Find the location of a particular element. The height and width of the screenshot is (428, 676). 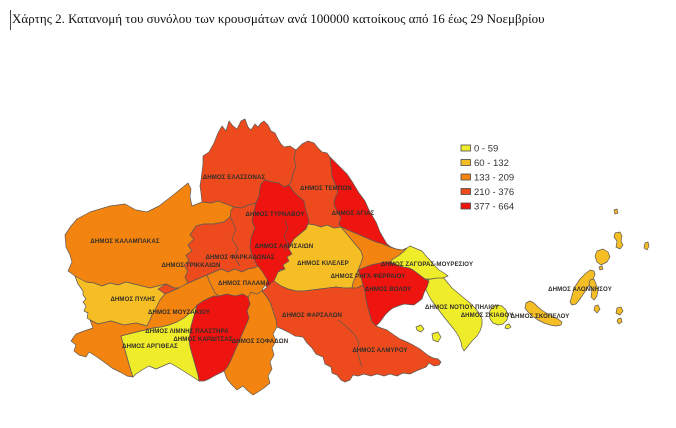

svg-text: ΔΗΜΟΣ ΑΡΓΙΘΕΑΣ is located at coordinates (150, 346).